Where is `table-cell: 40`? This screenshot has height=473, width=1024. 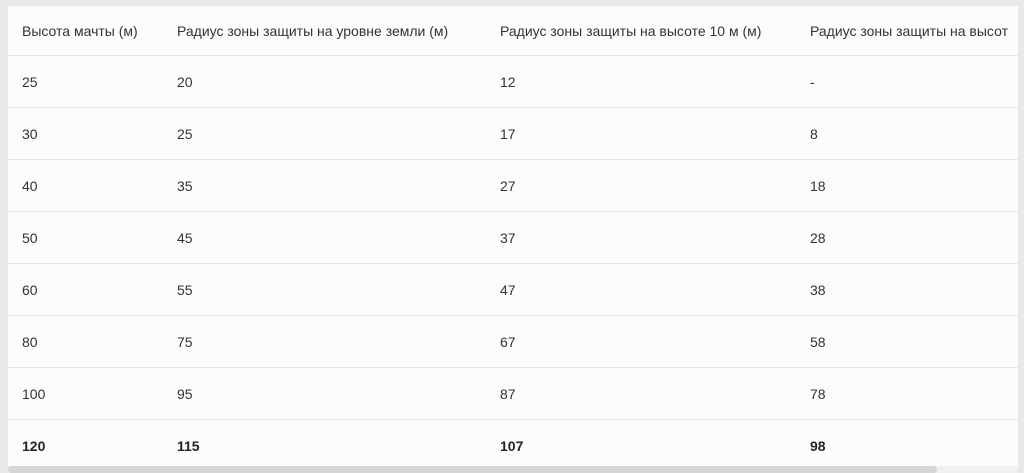 table-cell: 40 is located at coordinates (85, 185).